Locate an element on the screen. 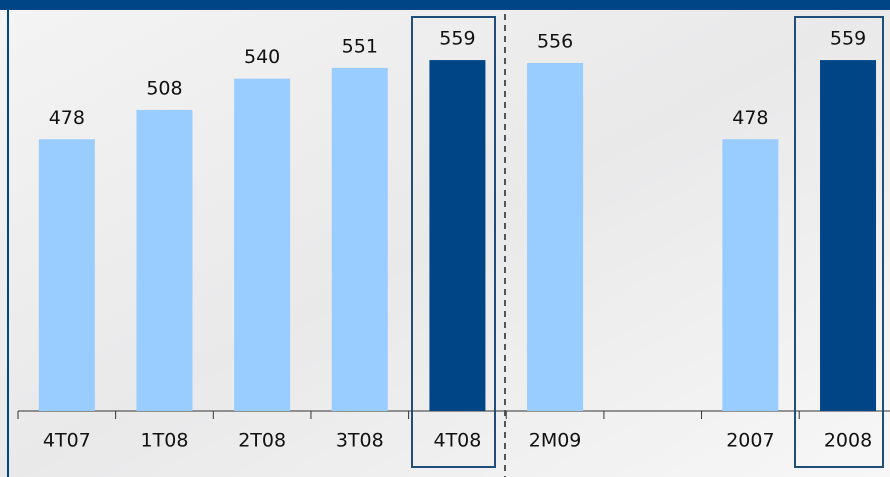 The width and height of the screenshot is (890, 477). top-band is located at coordinates (445, 5).